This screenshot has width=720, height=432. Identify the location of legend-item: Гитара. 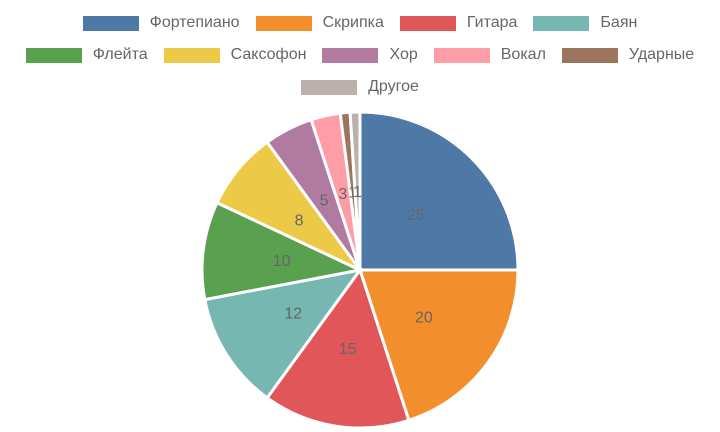
(458, 23).